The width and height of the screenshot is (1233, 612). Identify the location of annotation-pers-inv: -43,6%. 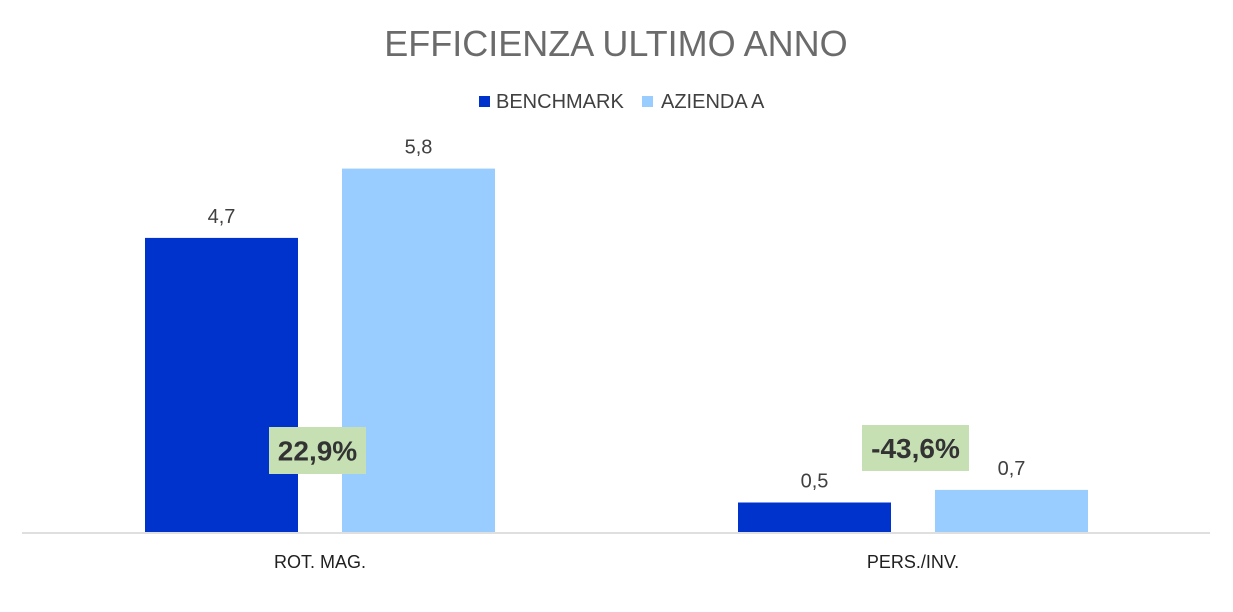
(915, 448).